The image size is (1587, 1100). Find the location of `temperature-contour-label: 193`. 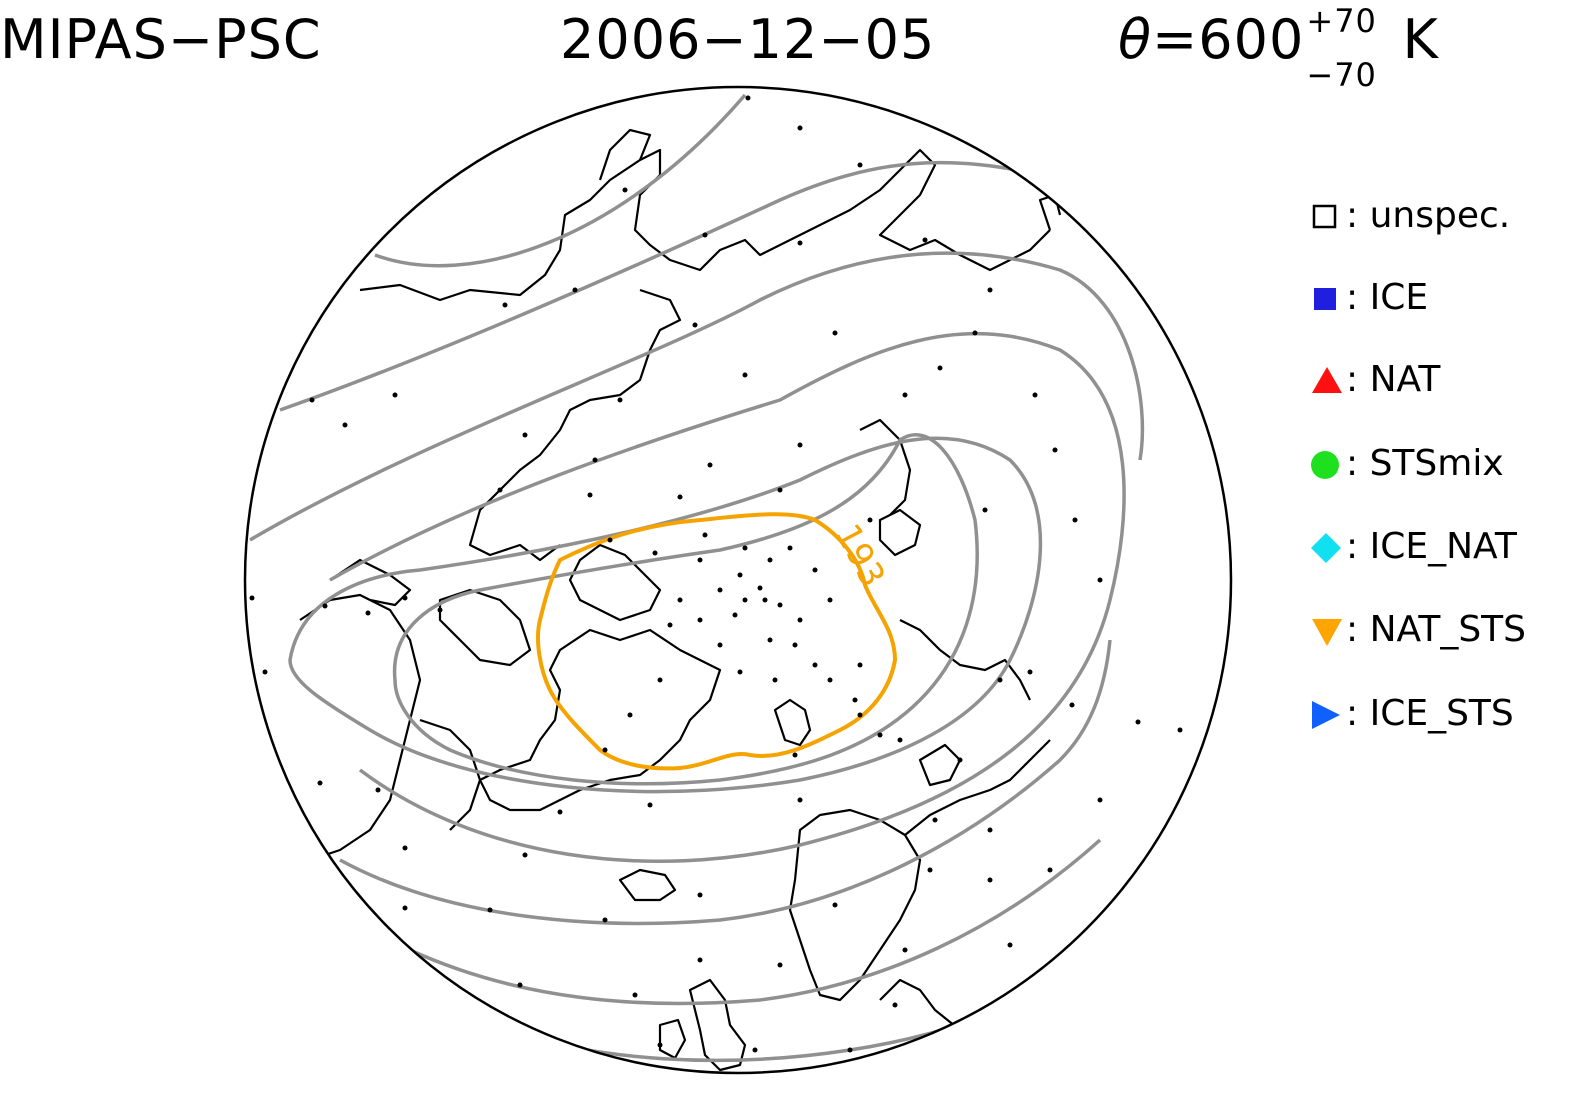

temperature-contour-label: 193 is located at coordinates (860, 556).